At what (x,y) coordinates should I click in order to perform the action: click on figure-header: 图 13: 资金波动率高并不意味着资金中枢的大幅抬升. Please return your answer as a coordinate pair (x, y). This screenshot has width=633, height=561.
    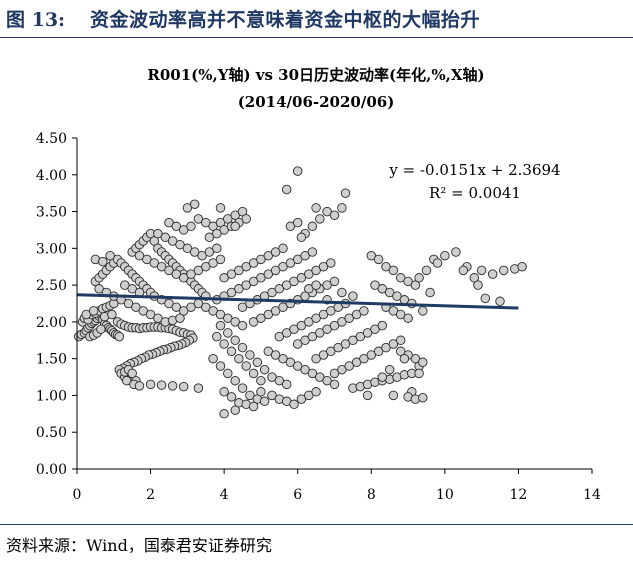
    Looking at the image, I should click on (316, 19).